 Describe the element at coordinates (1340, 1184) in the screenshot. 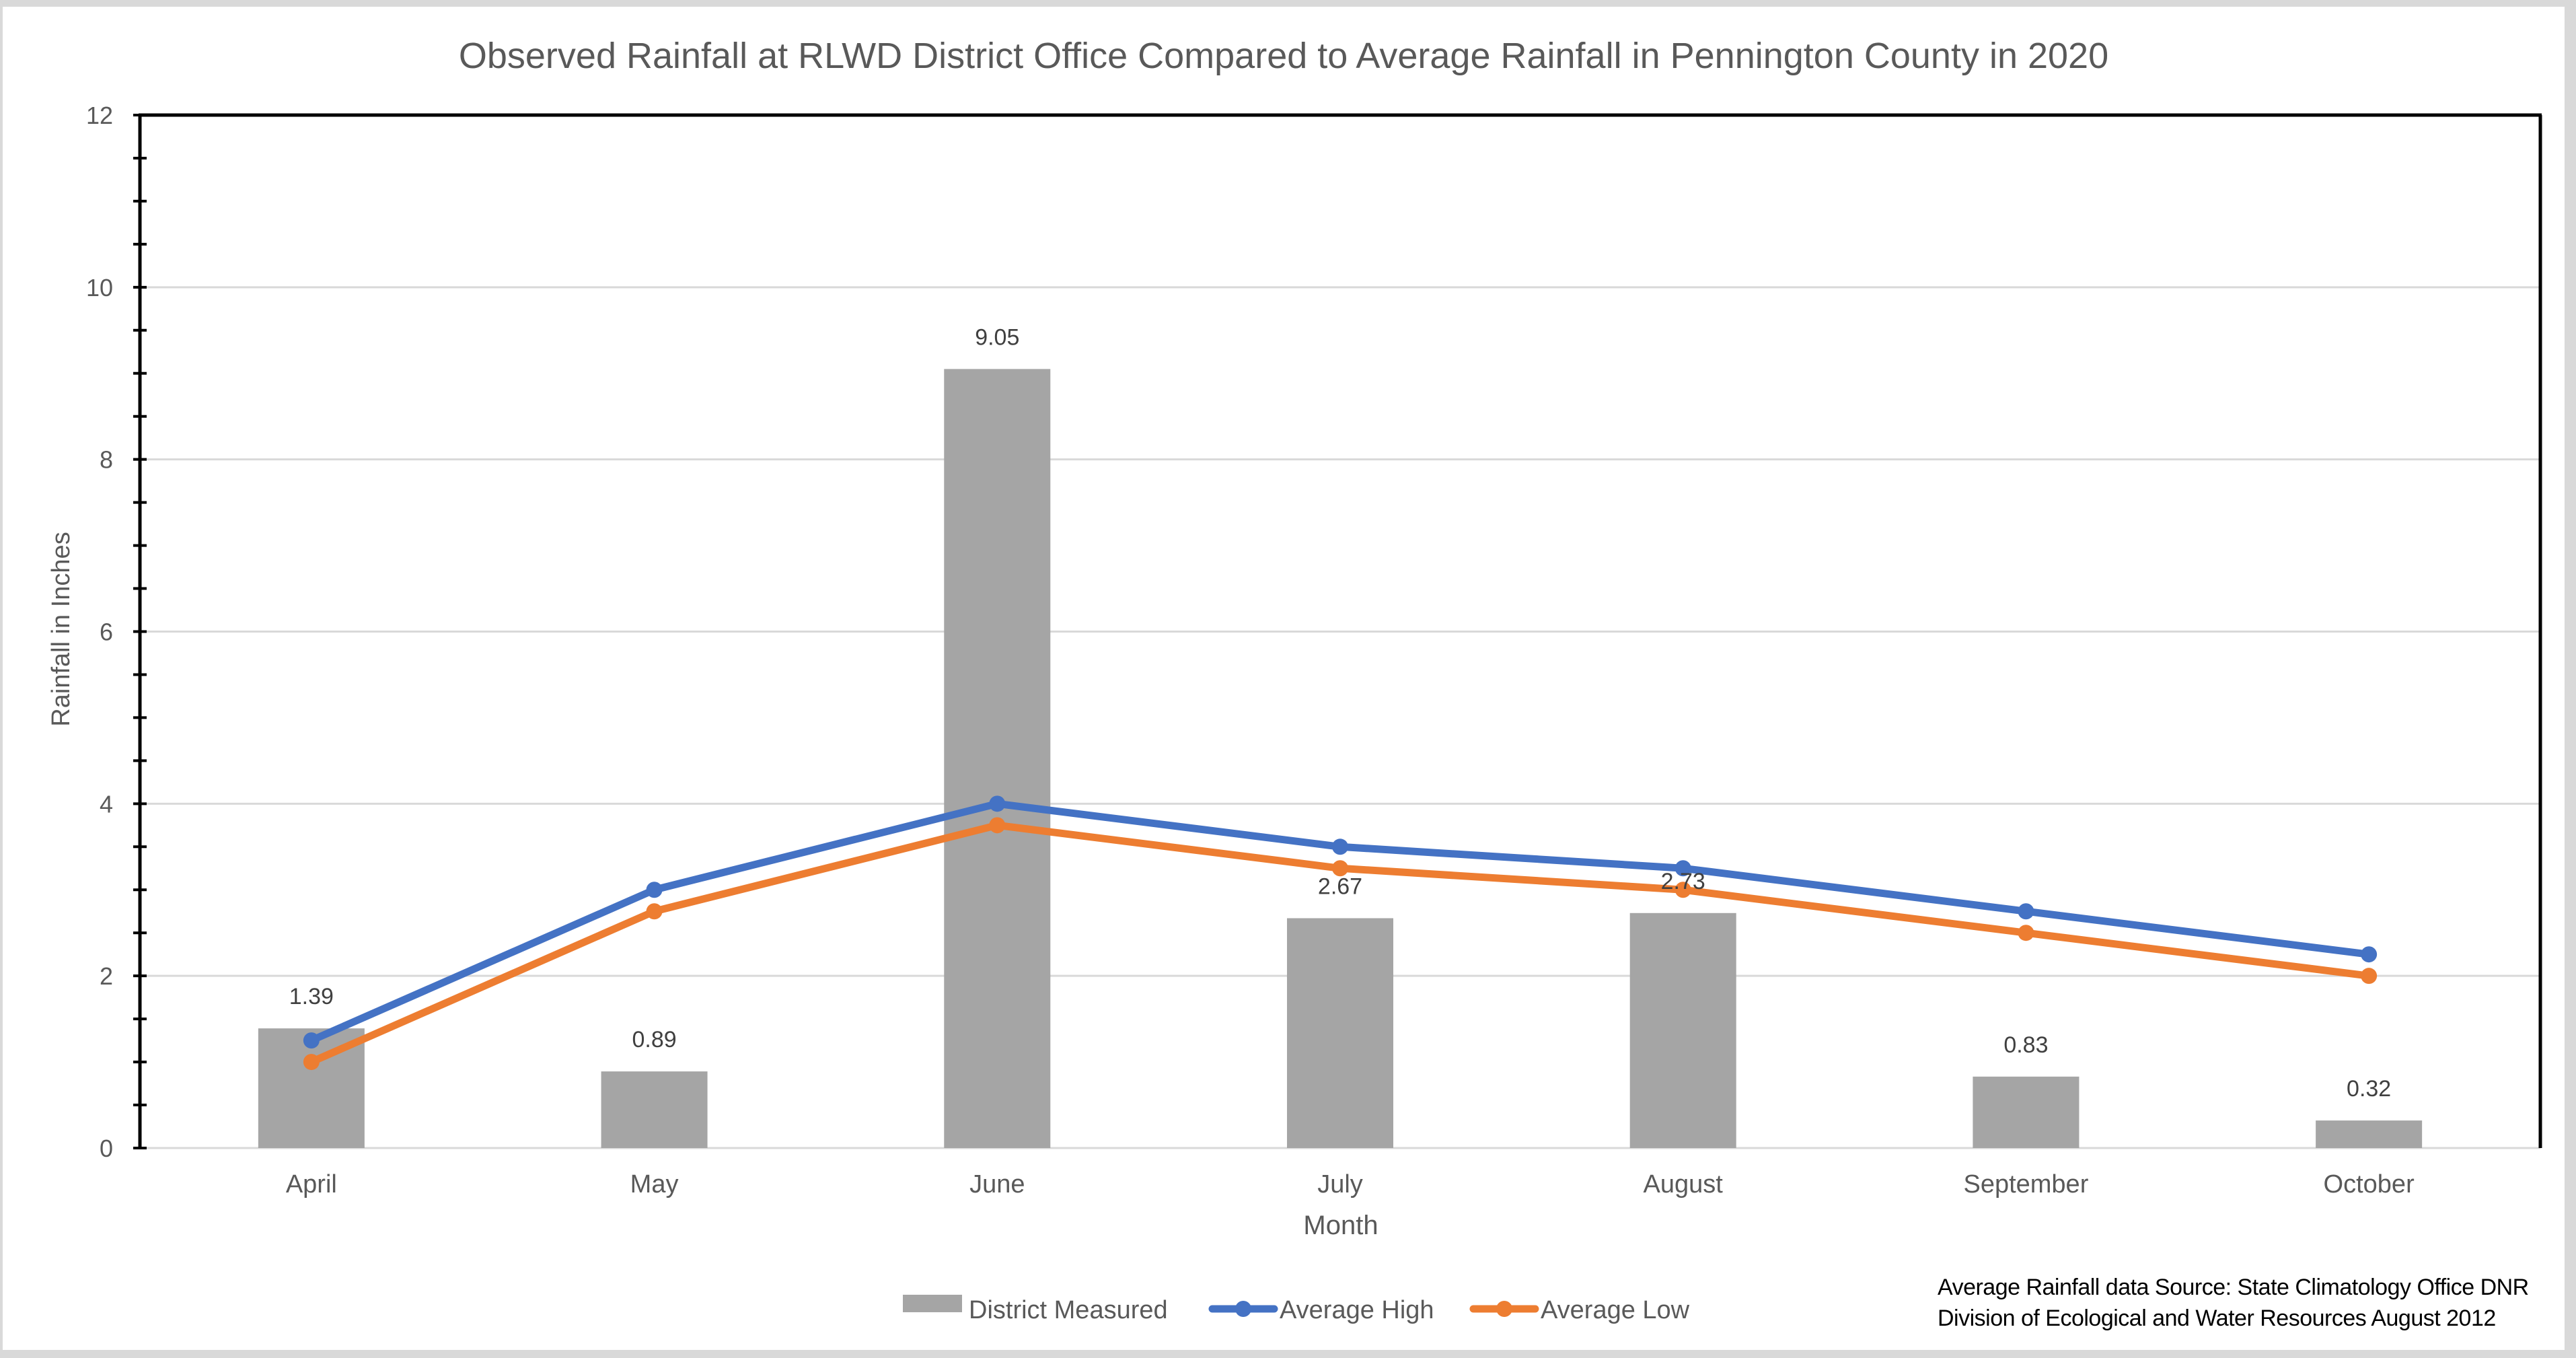

I see `x-tick-label: July` at that location.